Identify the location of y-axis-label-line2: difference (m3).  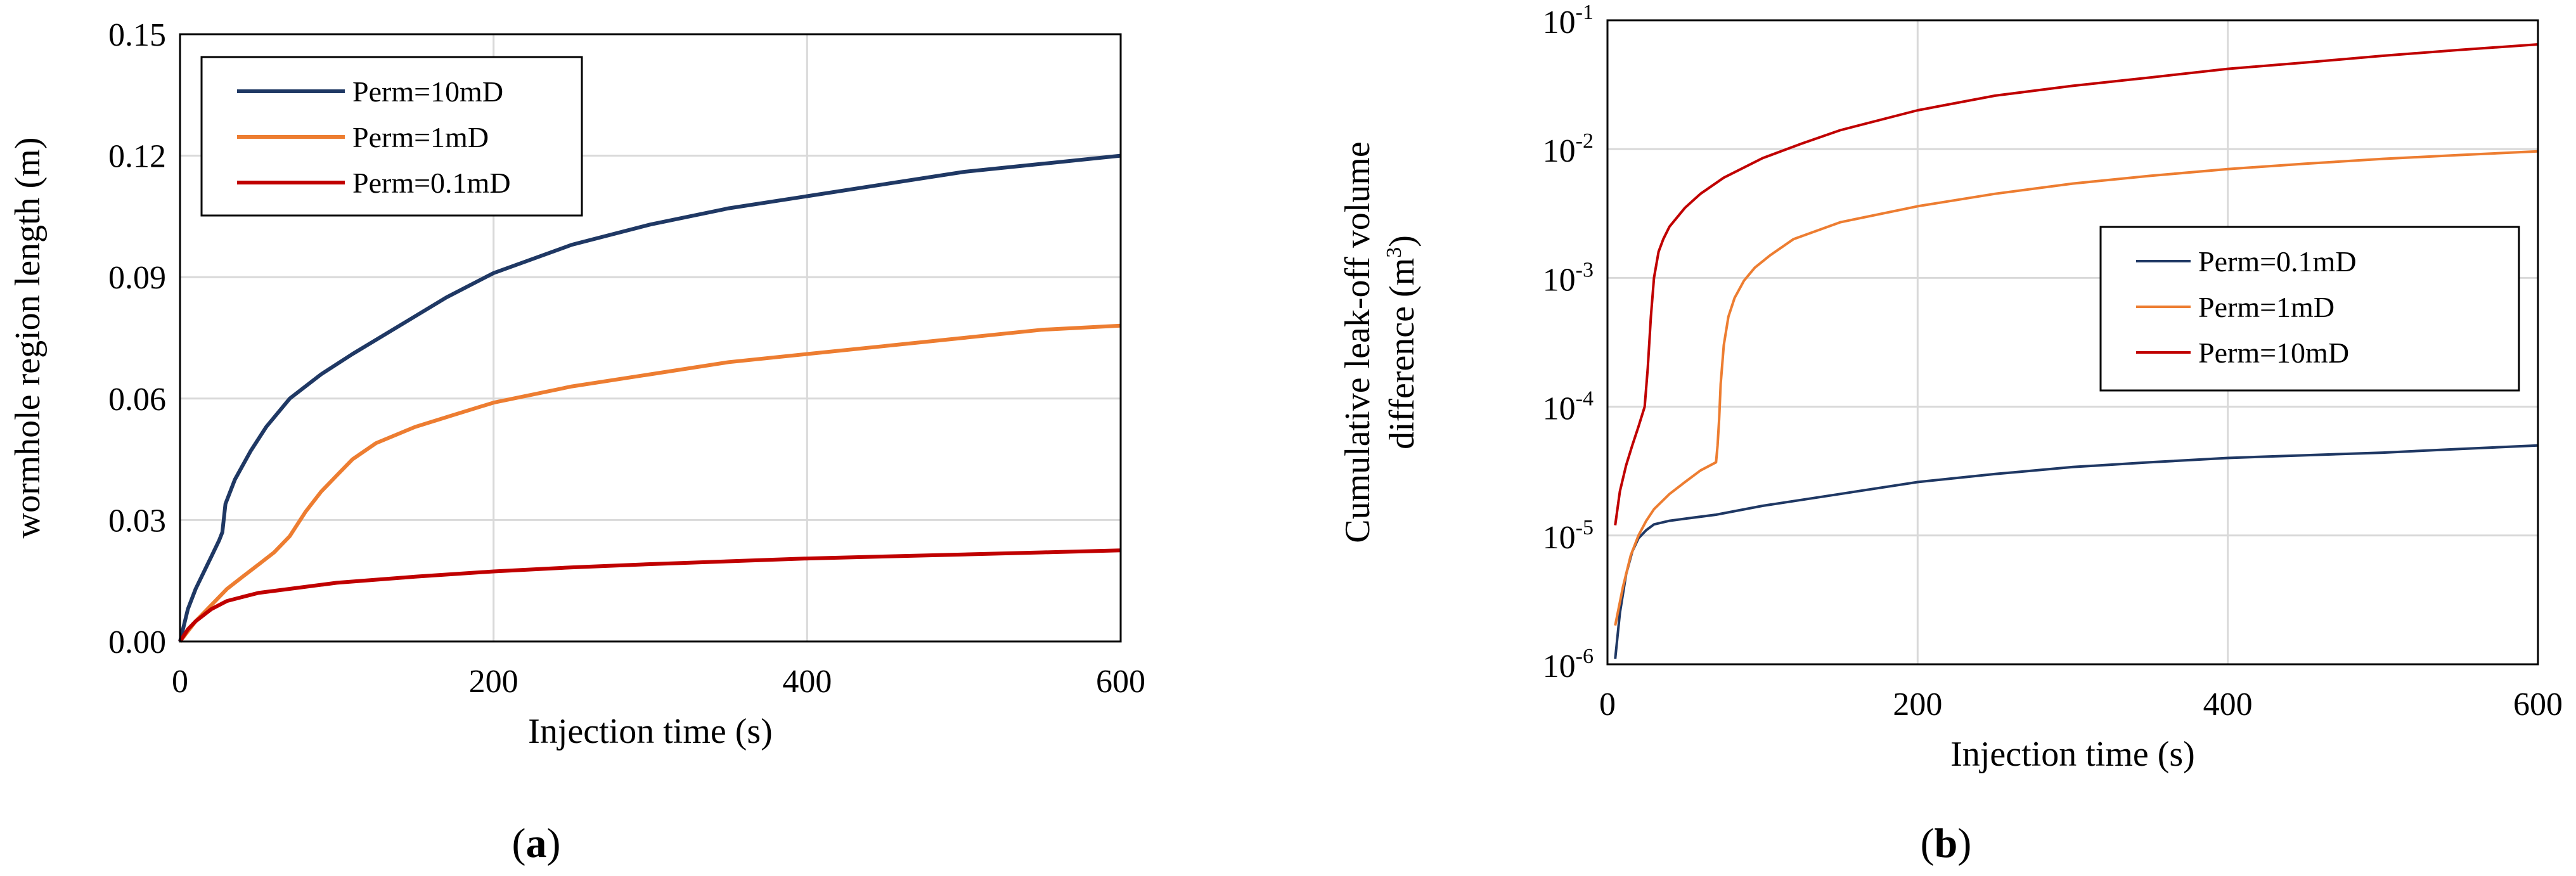
(1402, 342).